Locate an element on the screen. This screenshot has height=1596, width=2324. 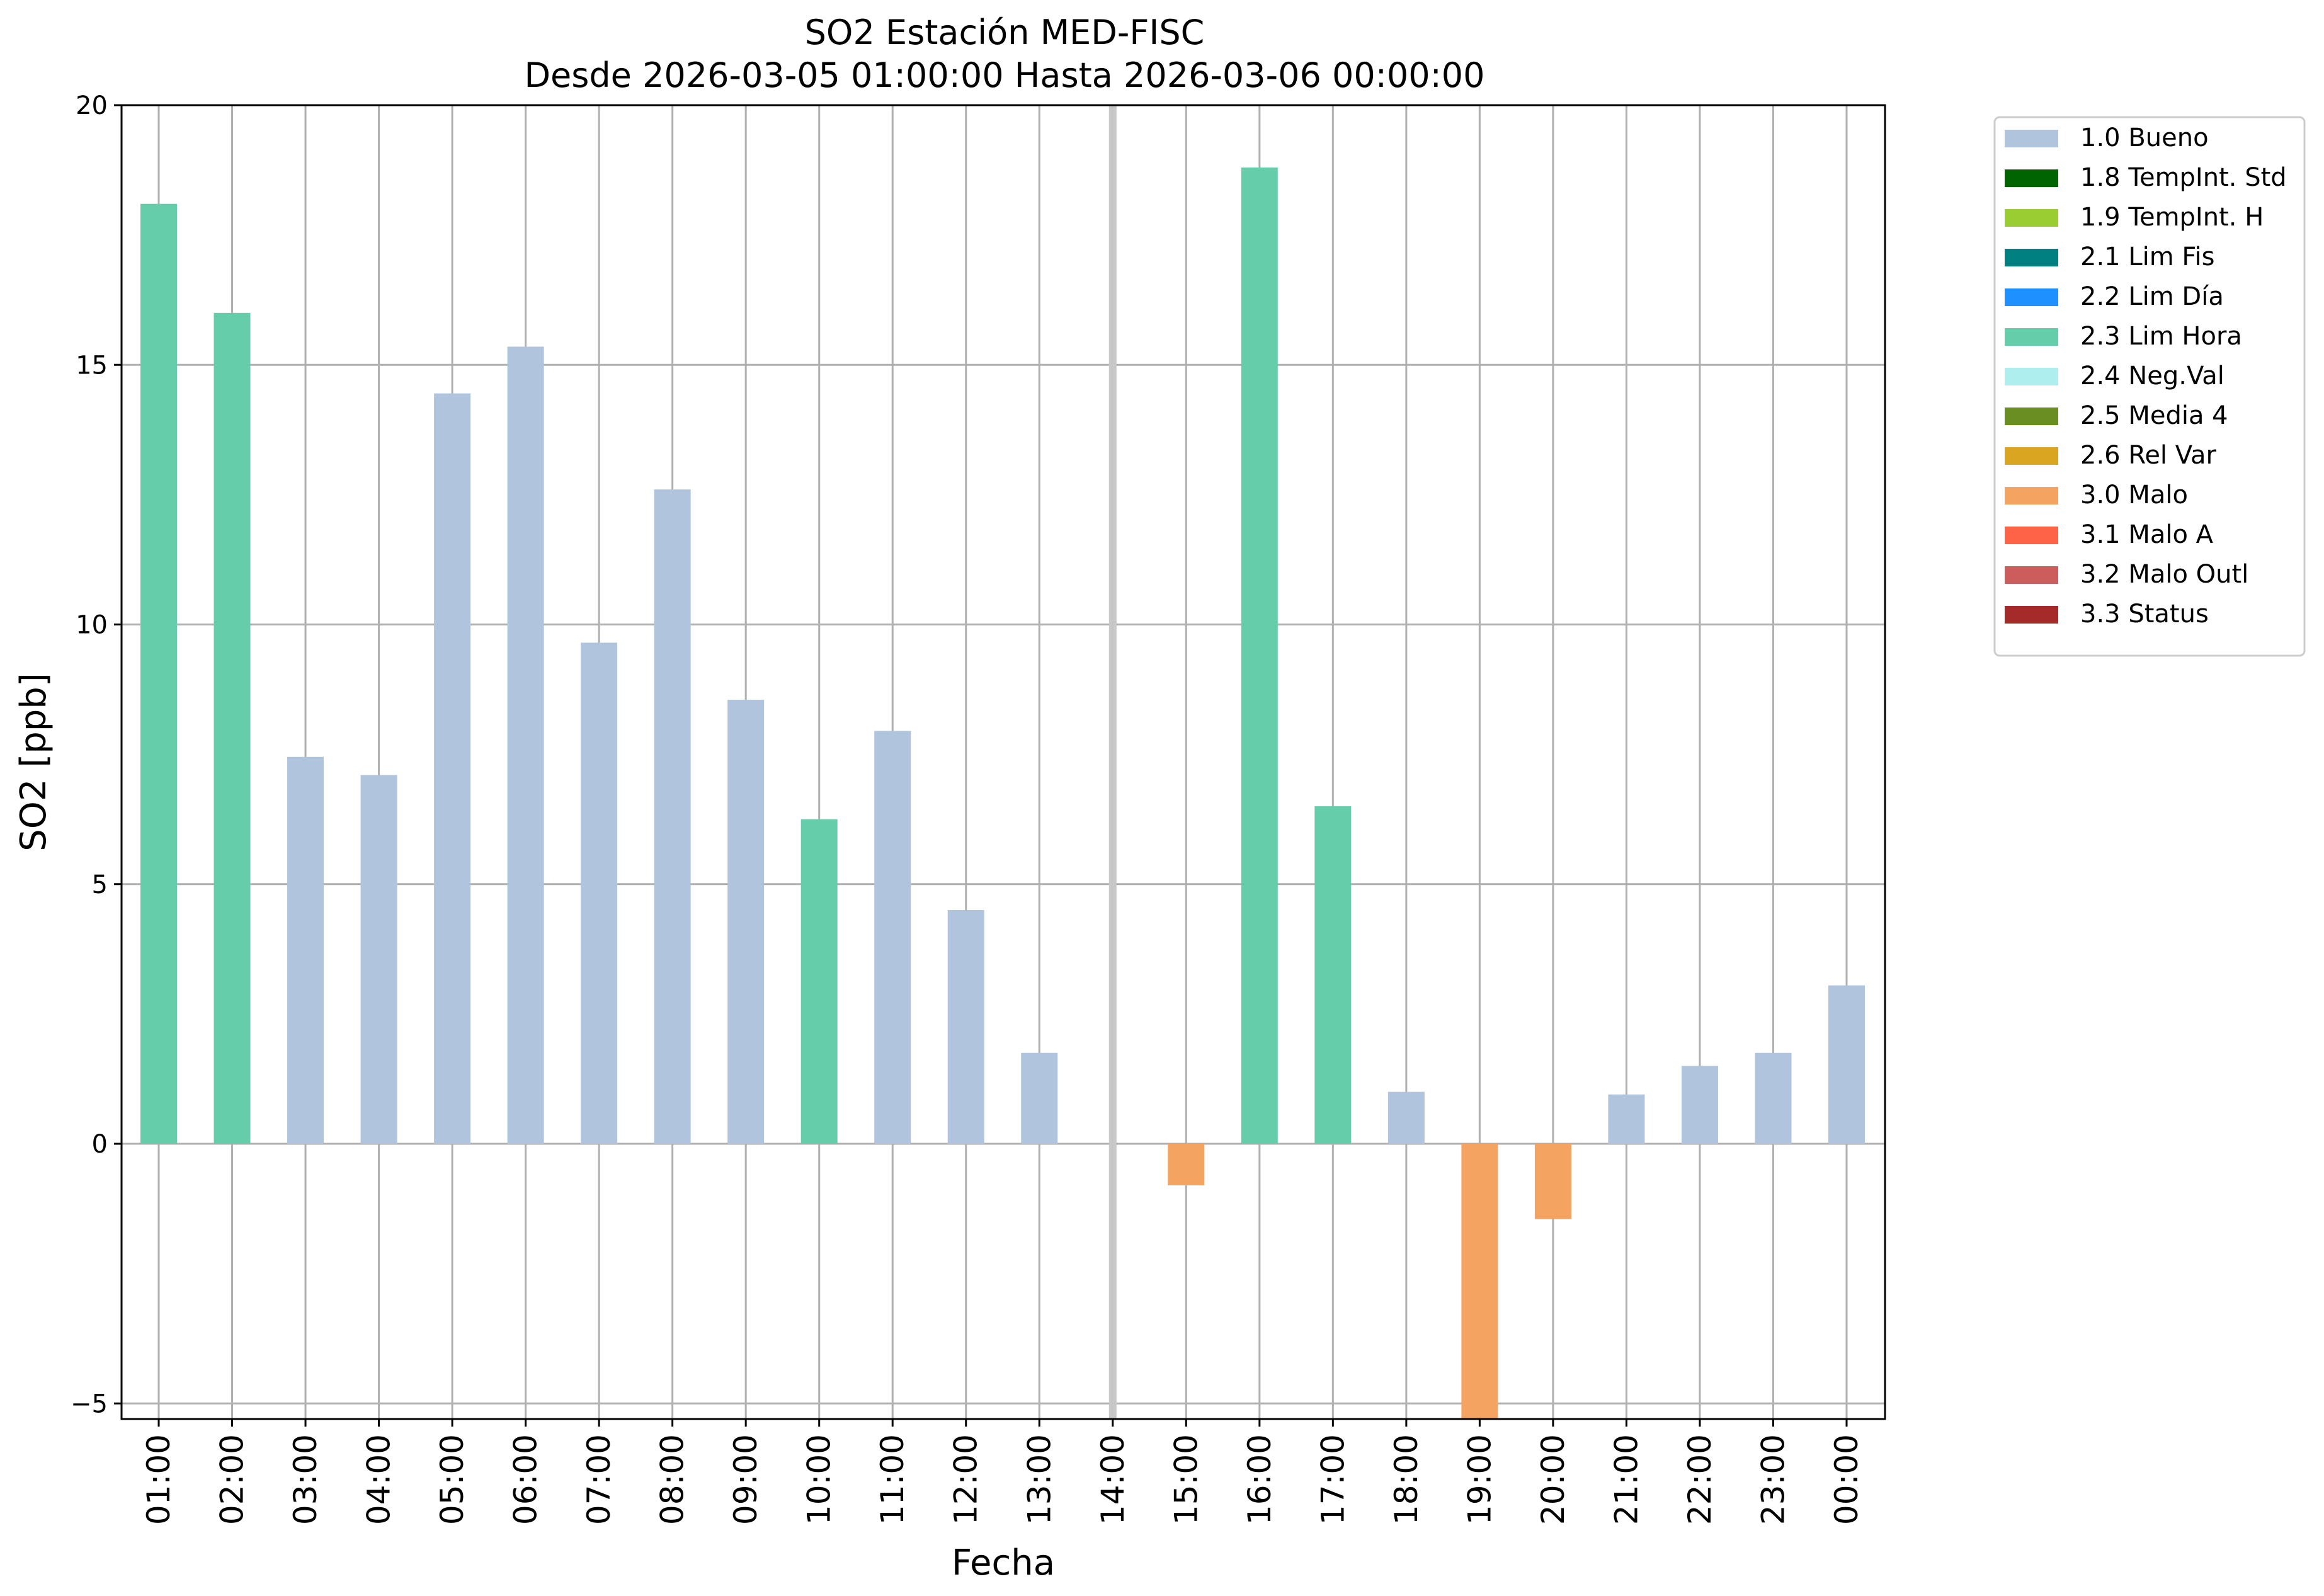
legend-label: 3.0 Malo is located at coordinates (2134, 495).